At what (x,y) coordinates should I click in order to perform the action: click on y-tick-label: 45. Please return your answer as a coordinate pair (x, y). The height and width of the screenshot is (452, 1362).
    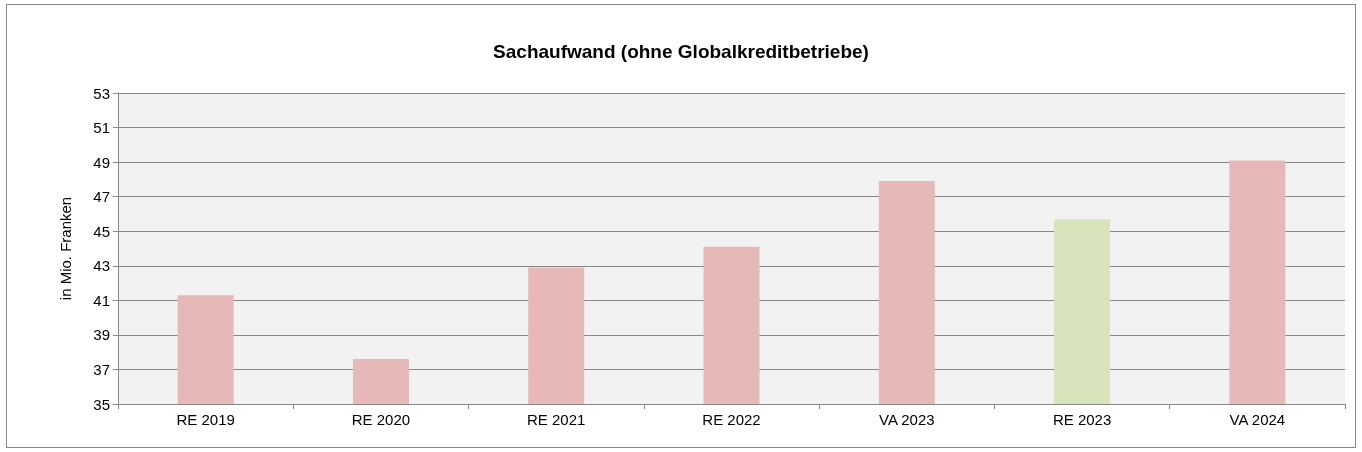
    Looking at the image, I should click on (101, 231).